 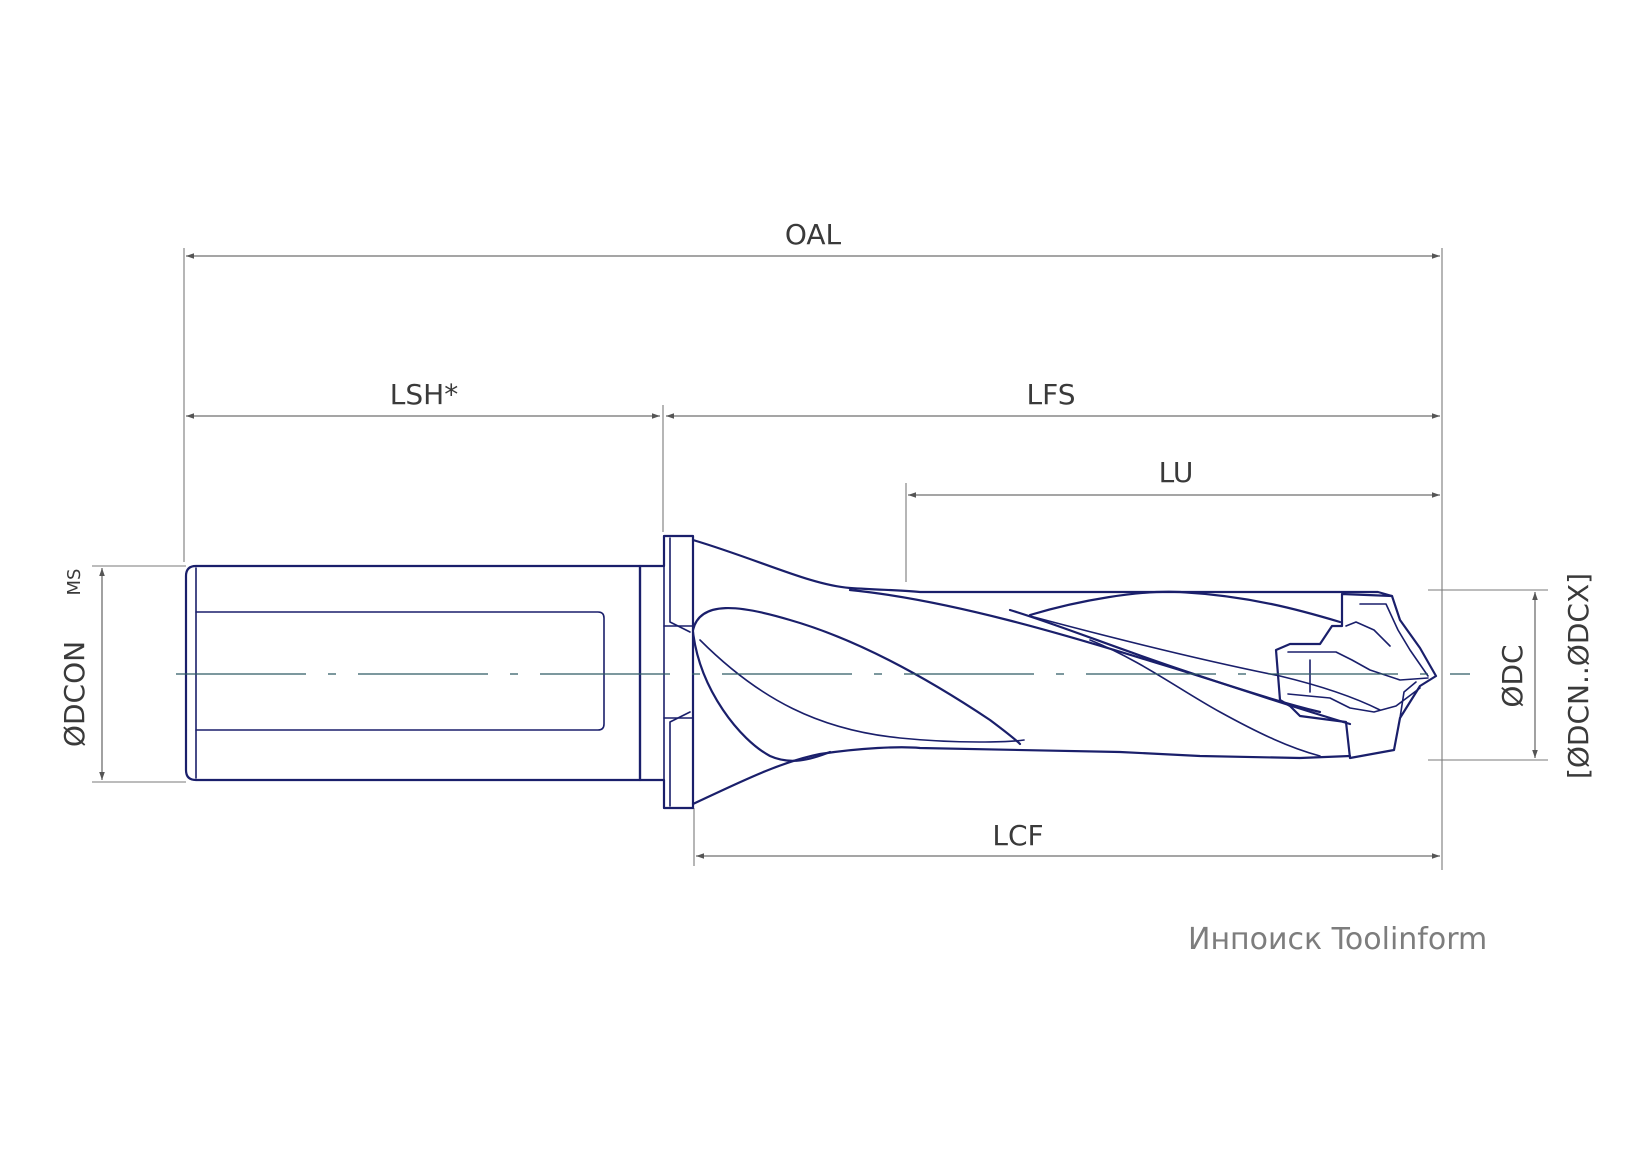 I want to click on shank, so click(x=413, y=673).